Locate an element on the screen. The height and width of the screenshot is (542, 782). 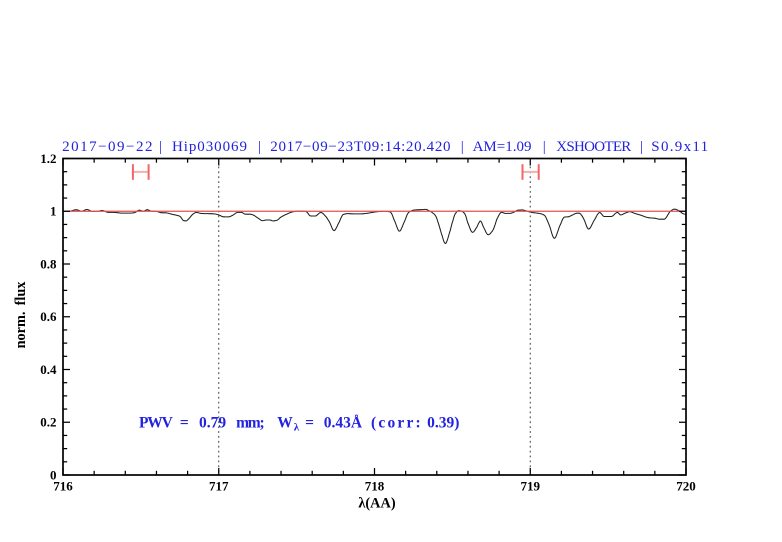
svg-text: 0.6 is located at coordinates (48, 316).